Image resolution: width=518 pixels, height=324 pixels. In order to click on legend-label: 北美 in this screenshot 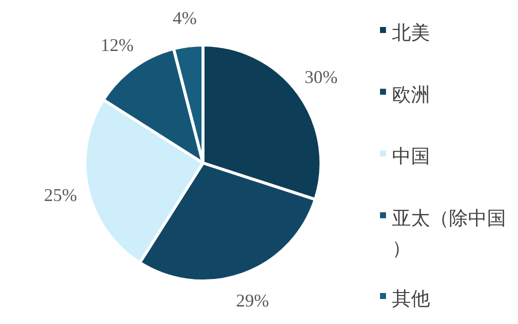, I will do `click(411, 33)`.